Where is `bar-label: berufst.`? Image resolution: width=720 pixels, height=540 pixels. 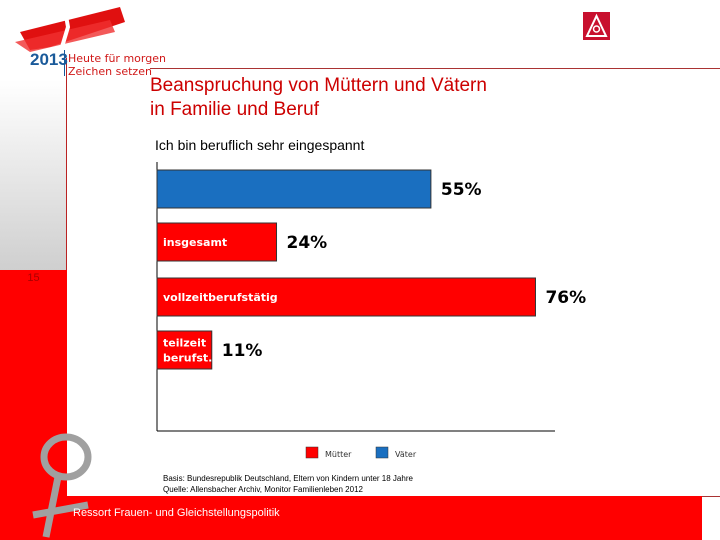
bar-label: berufst. is located at coordinates (187, 358).